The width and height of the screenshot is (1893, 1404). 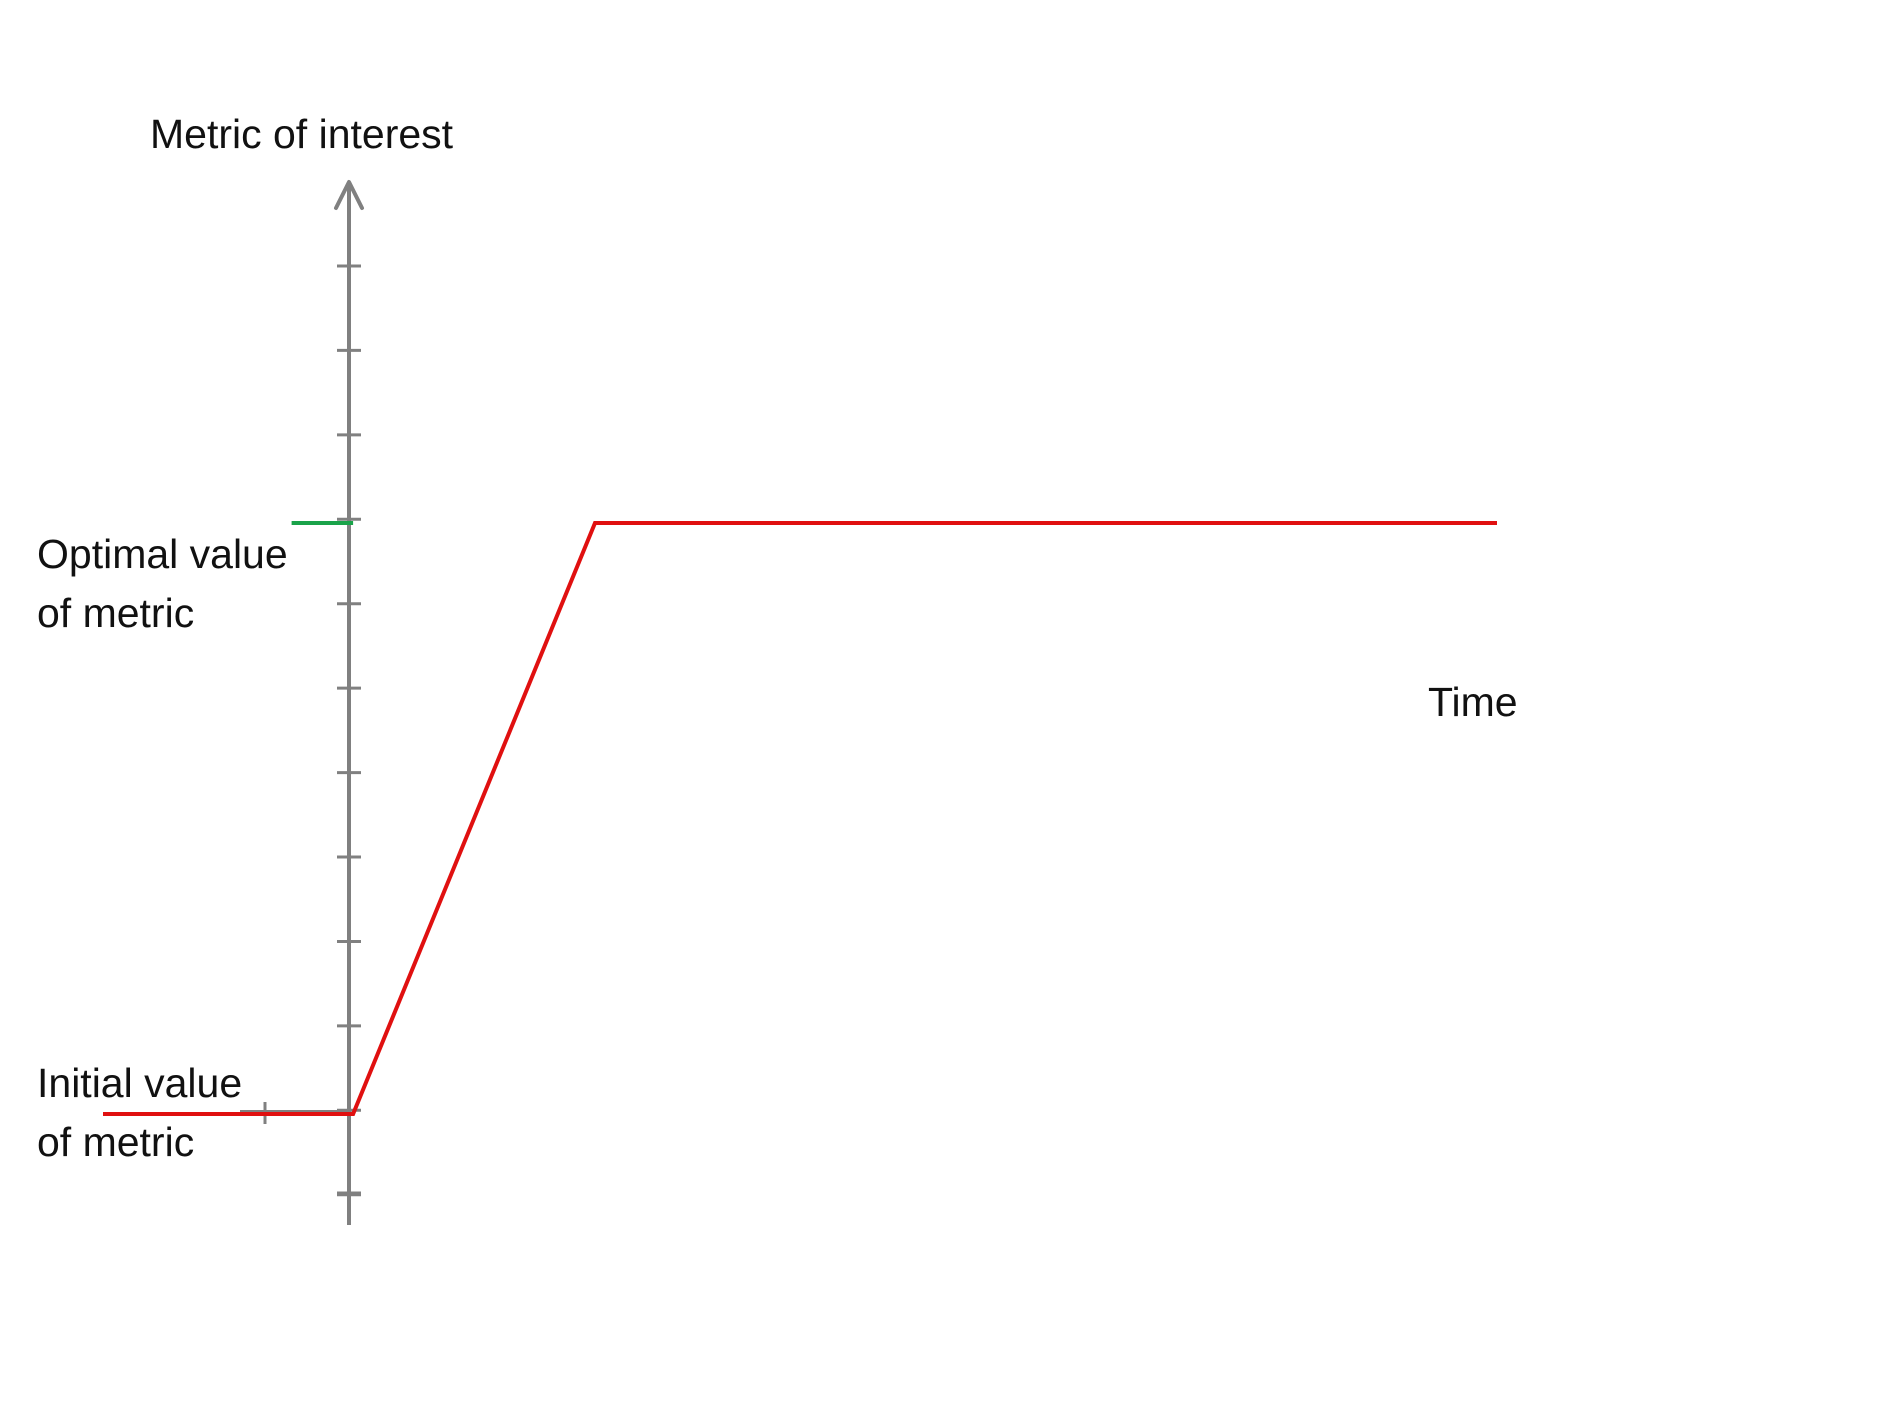 What do you see at coordinates (162, 554) in the screenshot?
I see `optimal-value-label-line1: Optimal value` at bounding box center [162, 554].